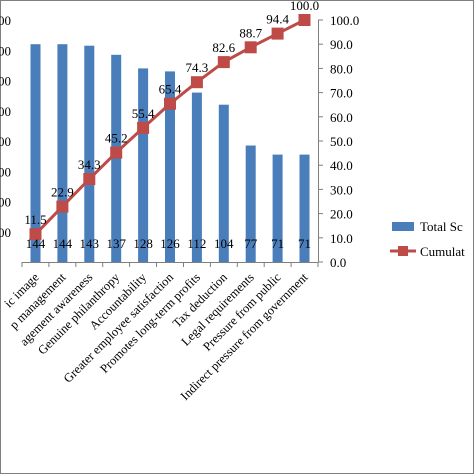 This screenshot has height=474, width=474. Describe the element at coordinates (143, 113) in the screenshot. I see `cumulative-data-label-4: 55.4` at that location.